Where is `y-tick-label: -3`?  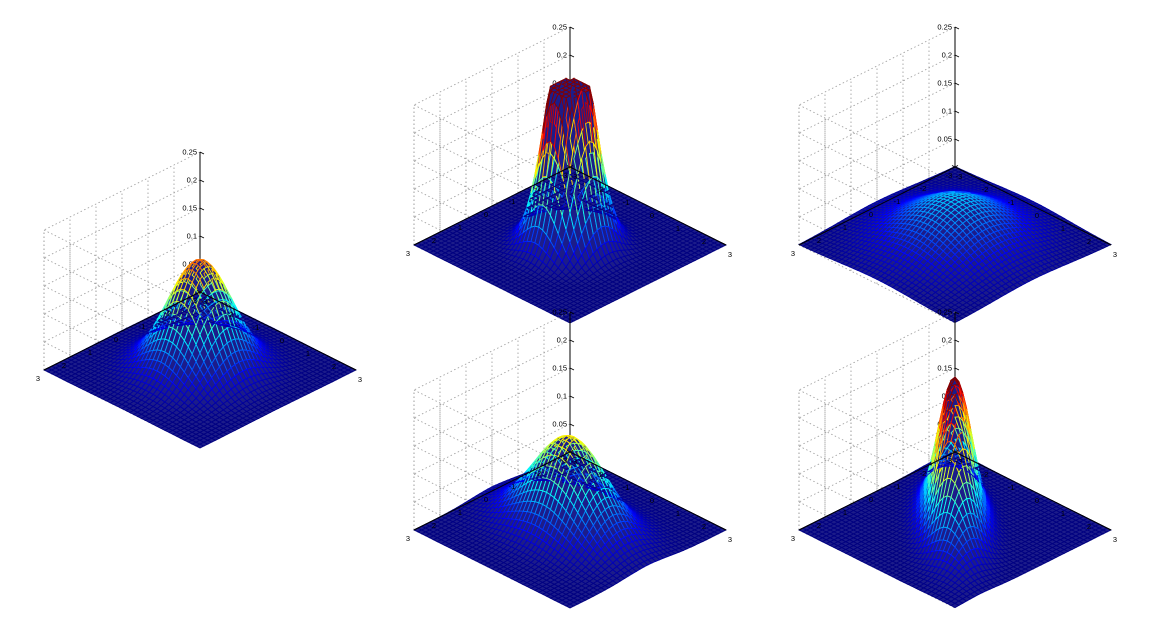 y-tick-label: -3 is located at coordinates (949, 175).